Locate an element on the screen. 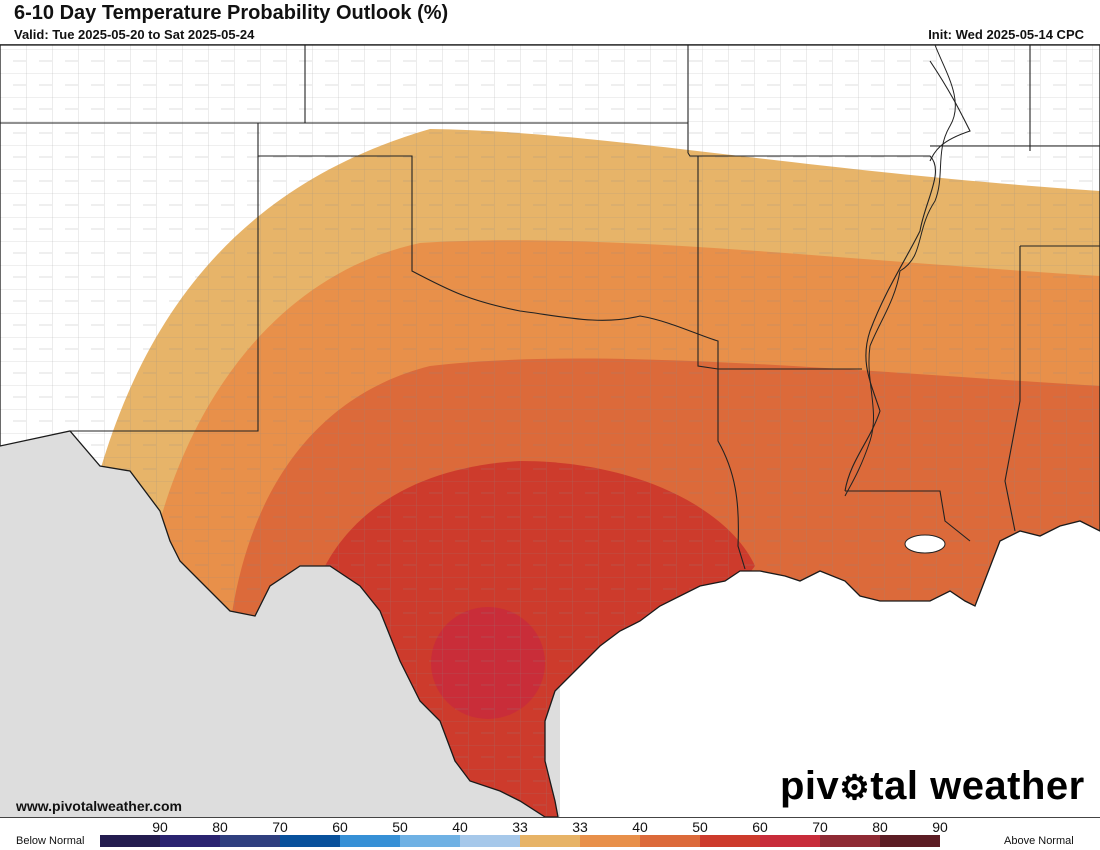 Image resolution: width=1100 pixels, height=850 pixels. legend-tick-below-40: 40 is located at coordinates (460, 827).